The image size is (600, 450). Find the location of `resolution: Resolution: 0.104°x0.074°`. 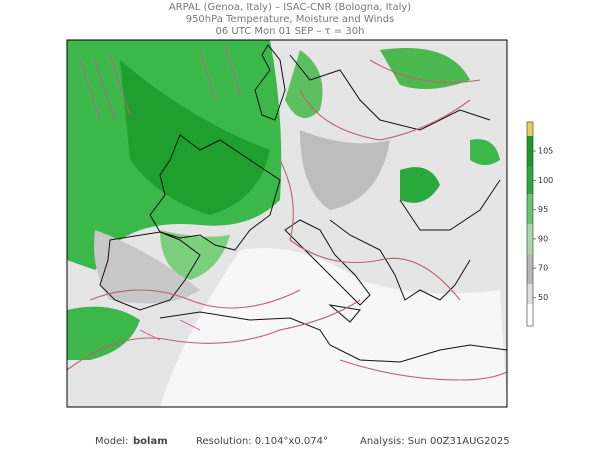

resolution: Resolution: 0.104°x0.074° is located at coordinates (262, 441).